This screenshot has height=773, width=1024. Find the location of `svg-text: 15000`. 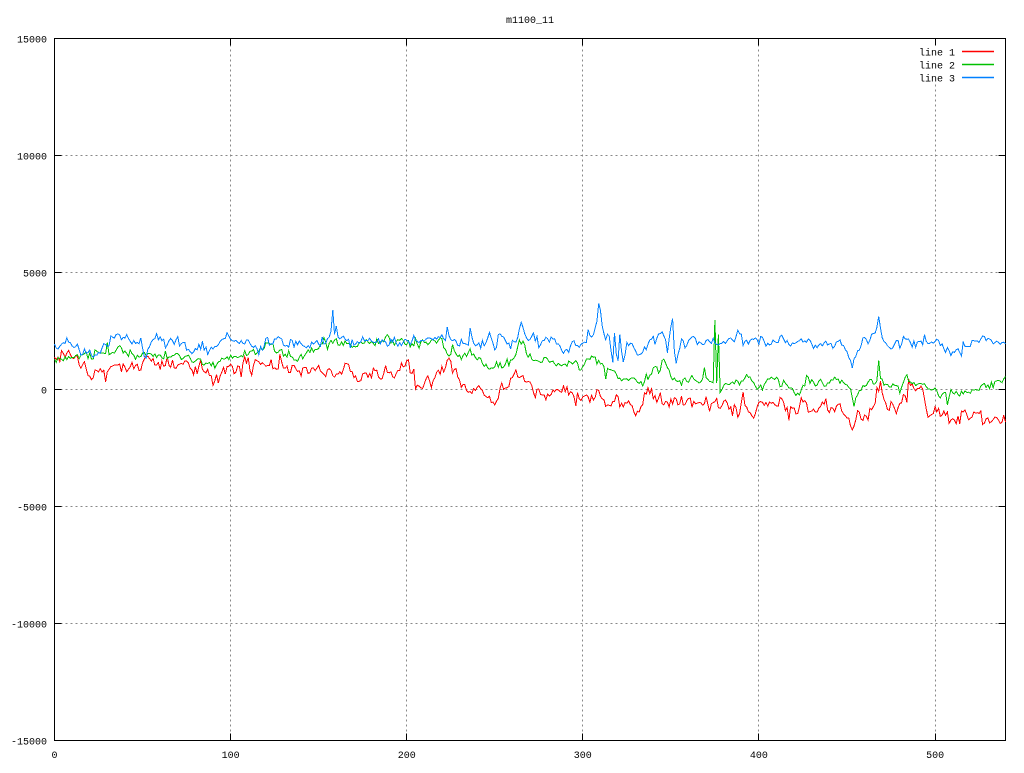

svg-text: 15000 is located at coordinates (32, 41).